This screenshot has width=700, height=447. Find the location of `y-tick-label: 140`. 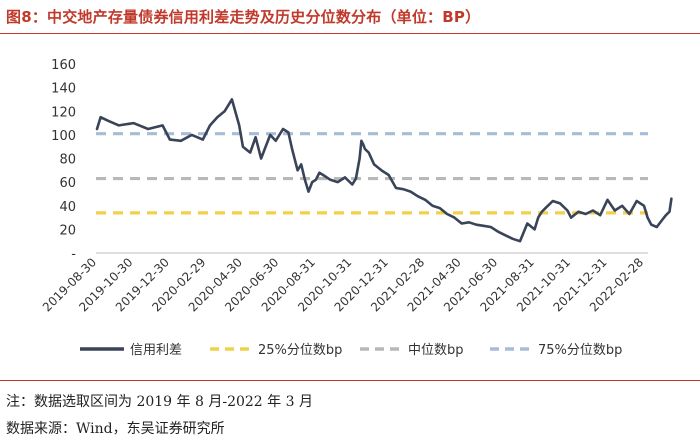

y-tick-label: 140 is located at coordinates (63, 89).